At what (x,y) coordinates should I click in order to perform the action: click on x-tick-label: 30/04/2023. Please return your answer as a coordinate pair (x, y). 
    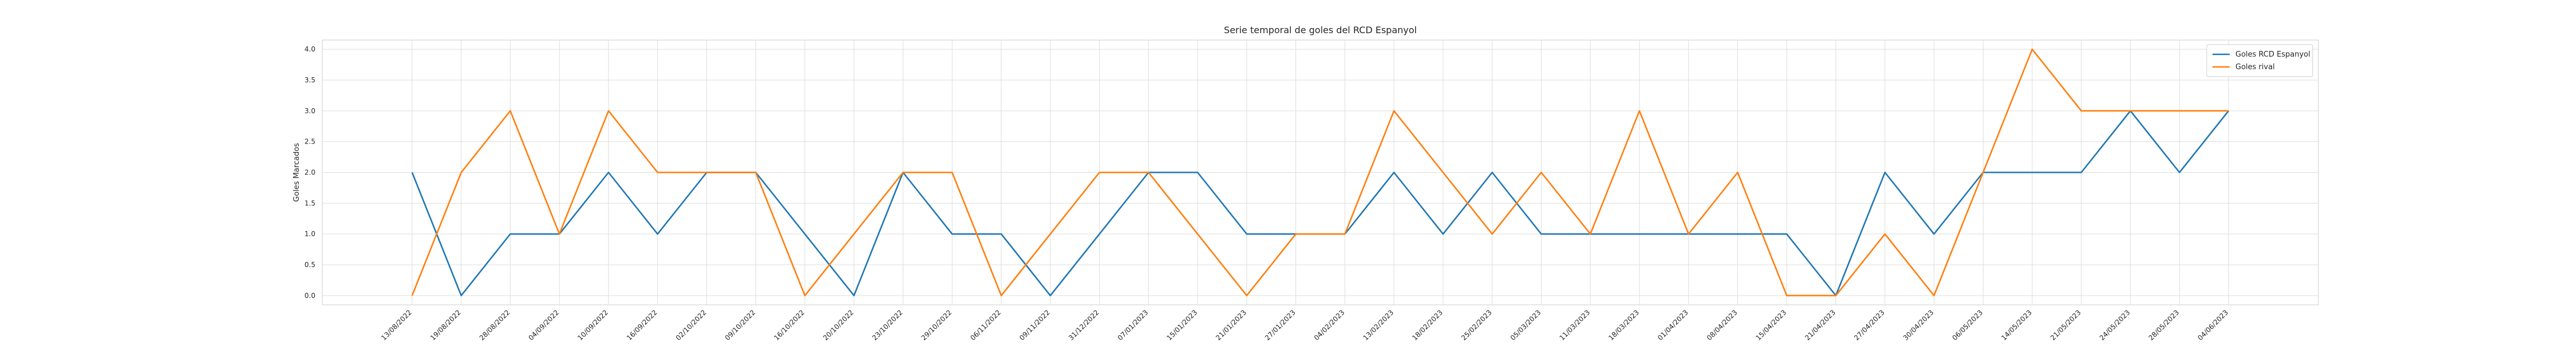
    Looking at the image, I should click on (1918, 325).